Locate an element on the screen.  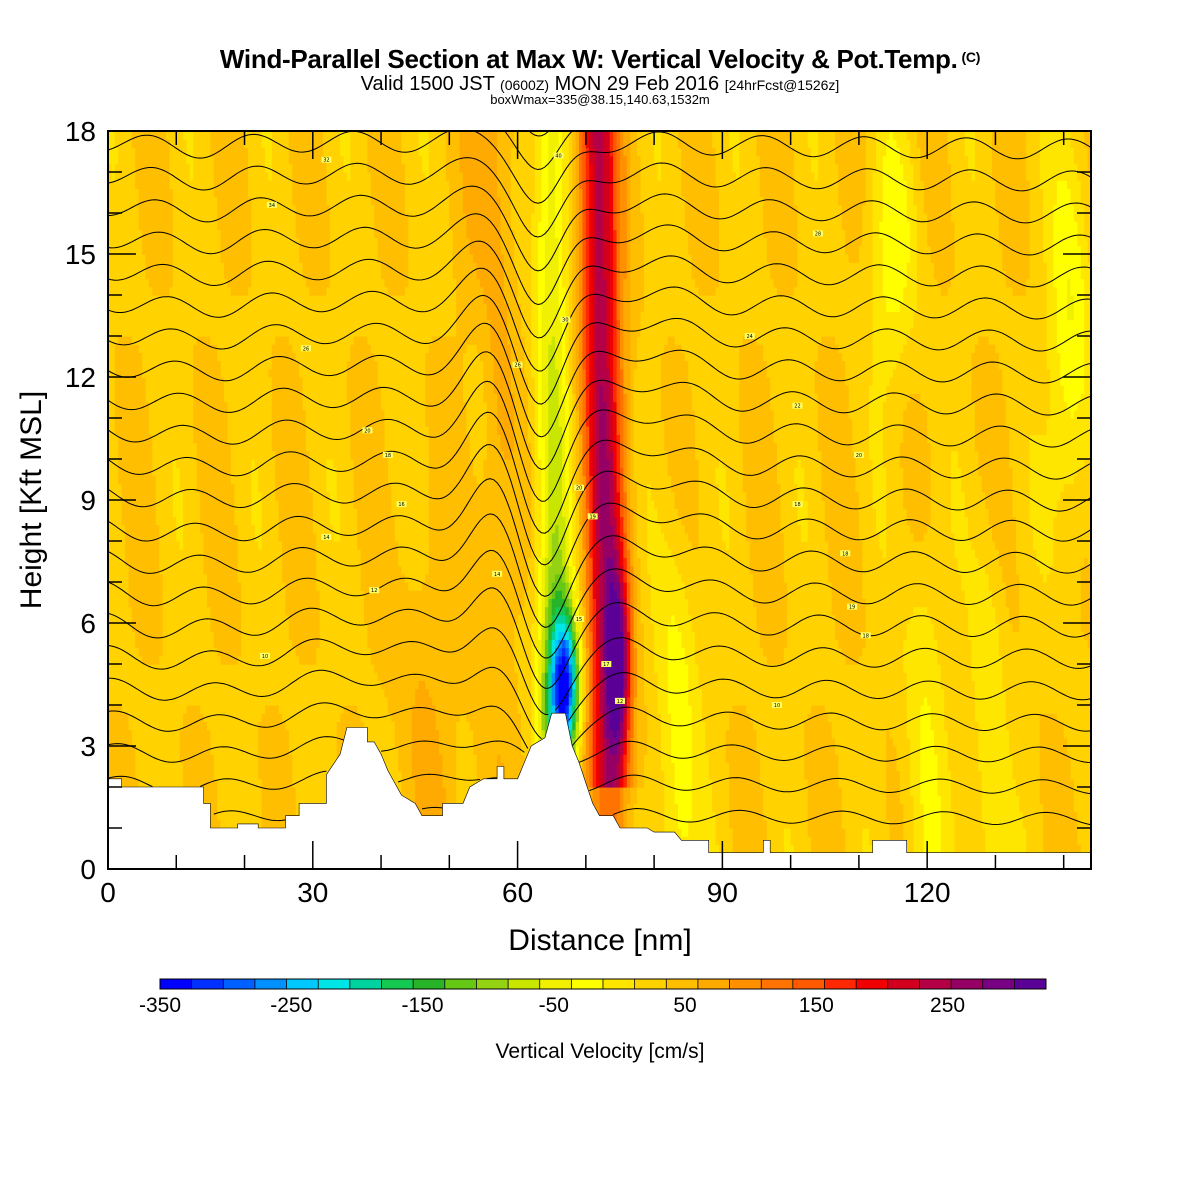
colorbar-tick-label: -150 is located at coordinates (423, 1005).